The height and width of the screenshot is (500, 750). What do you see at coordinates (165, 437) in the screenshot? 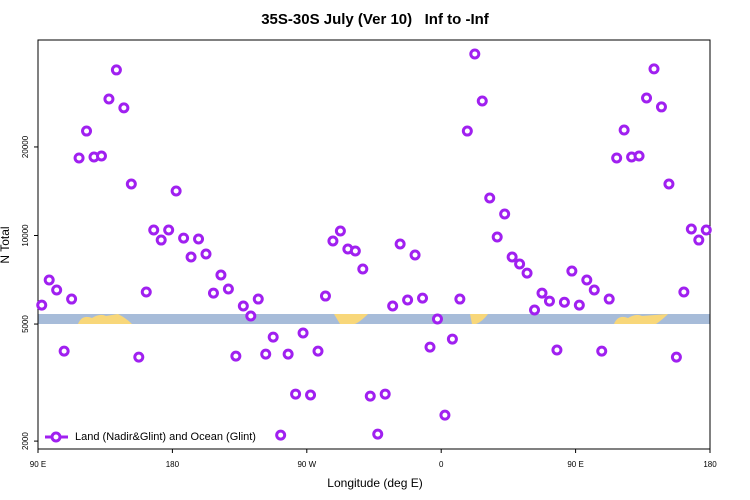
I see `legend-label: Land (Nadir&Glint) and Ocean (Glint)` at bounding box center [165, 437].